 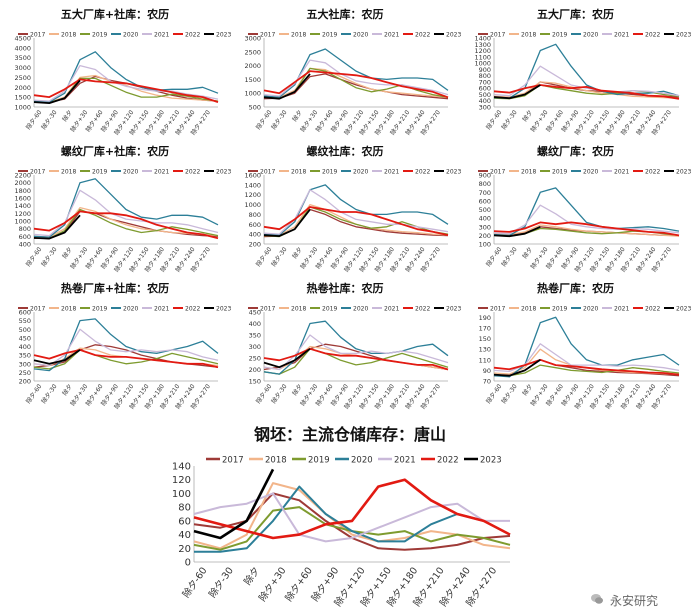 What do you see at coordinates (485, 350) in the screenshot?
I see `y-tick-label: 130` at bounding box center [485, 350].